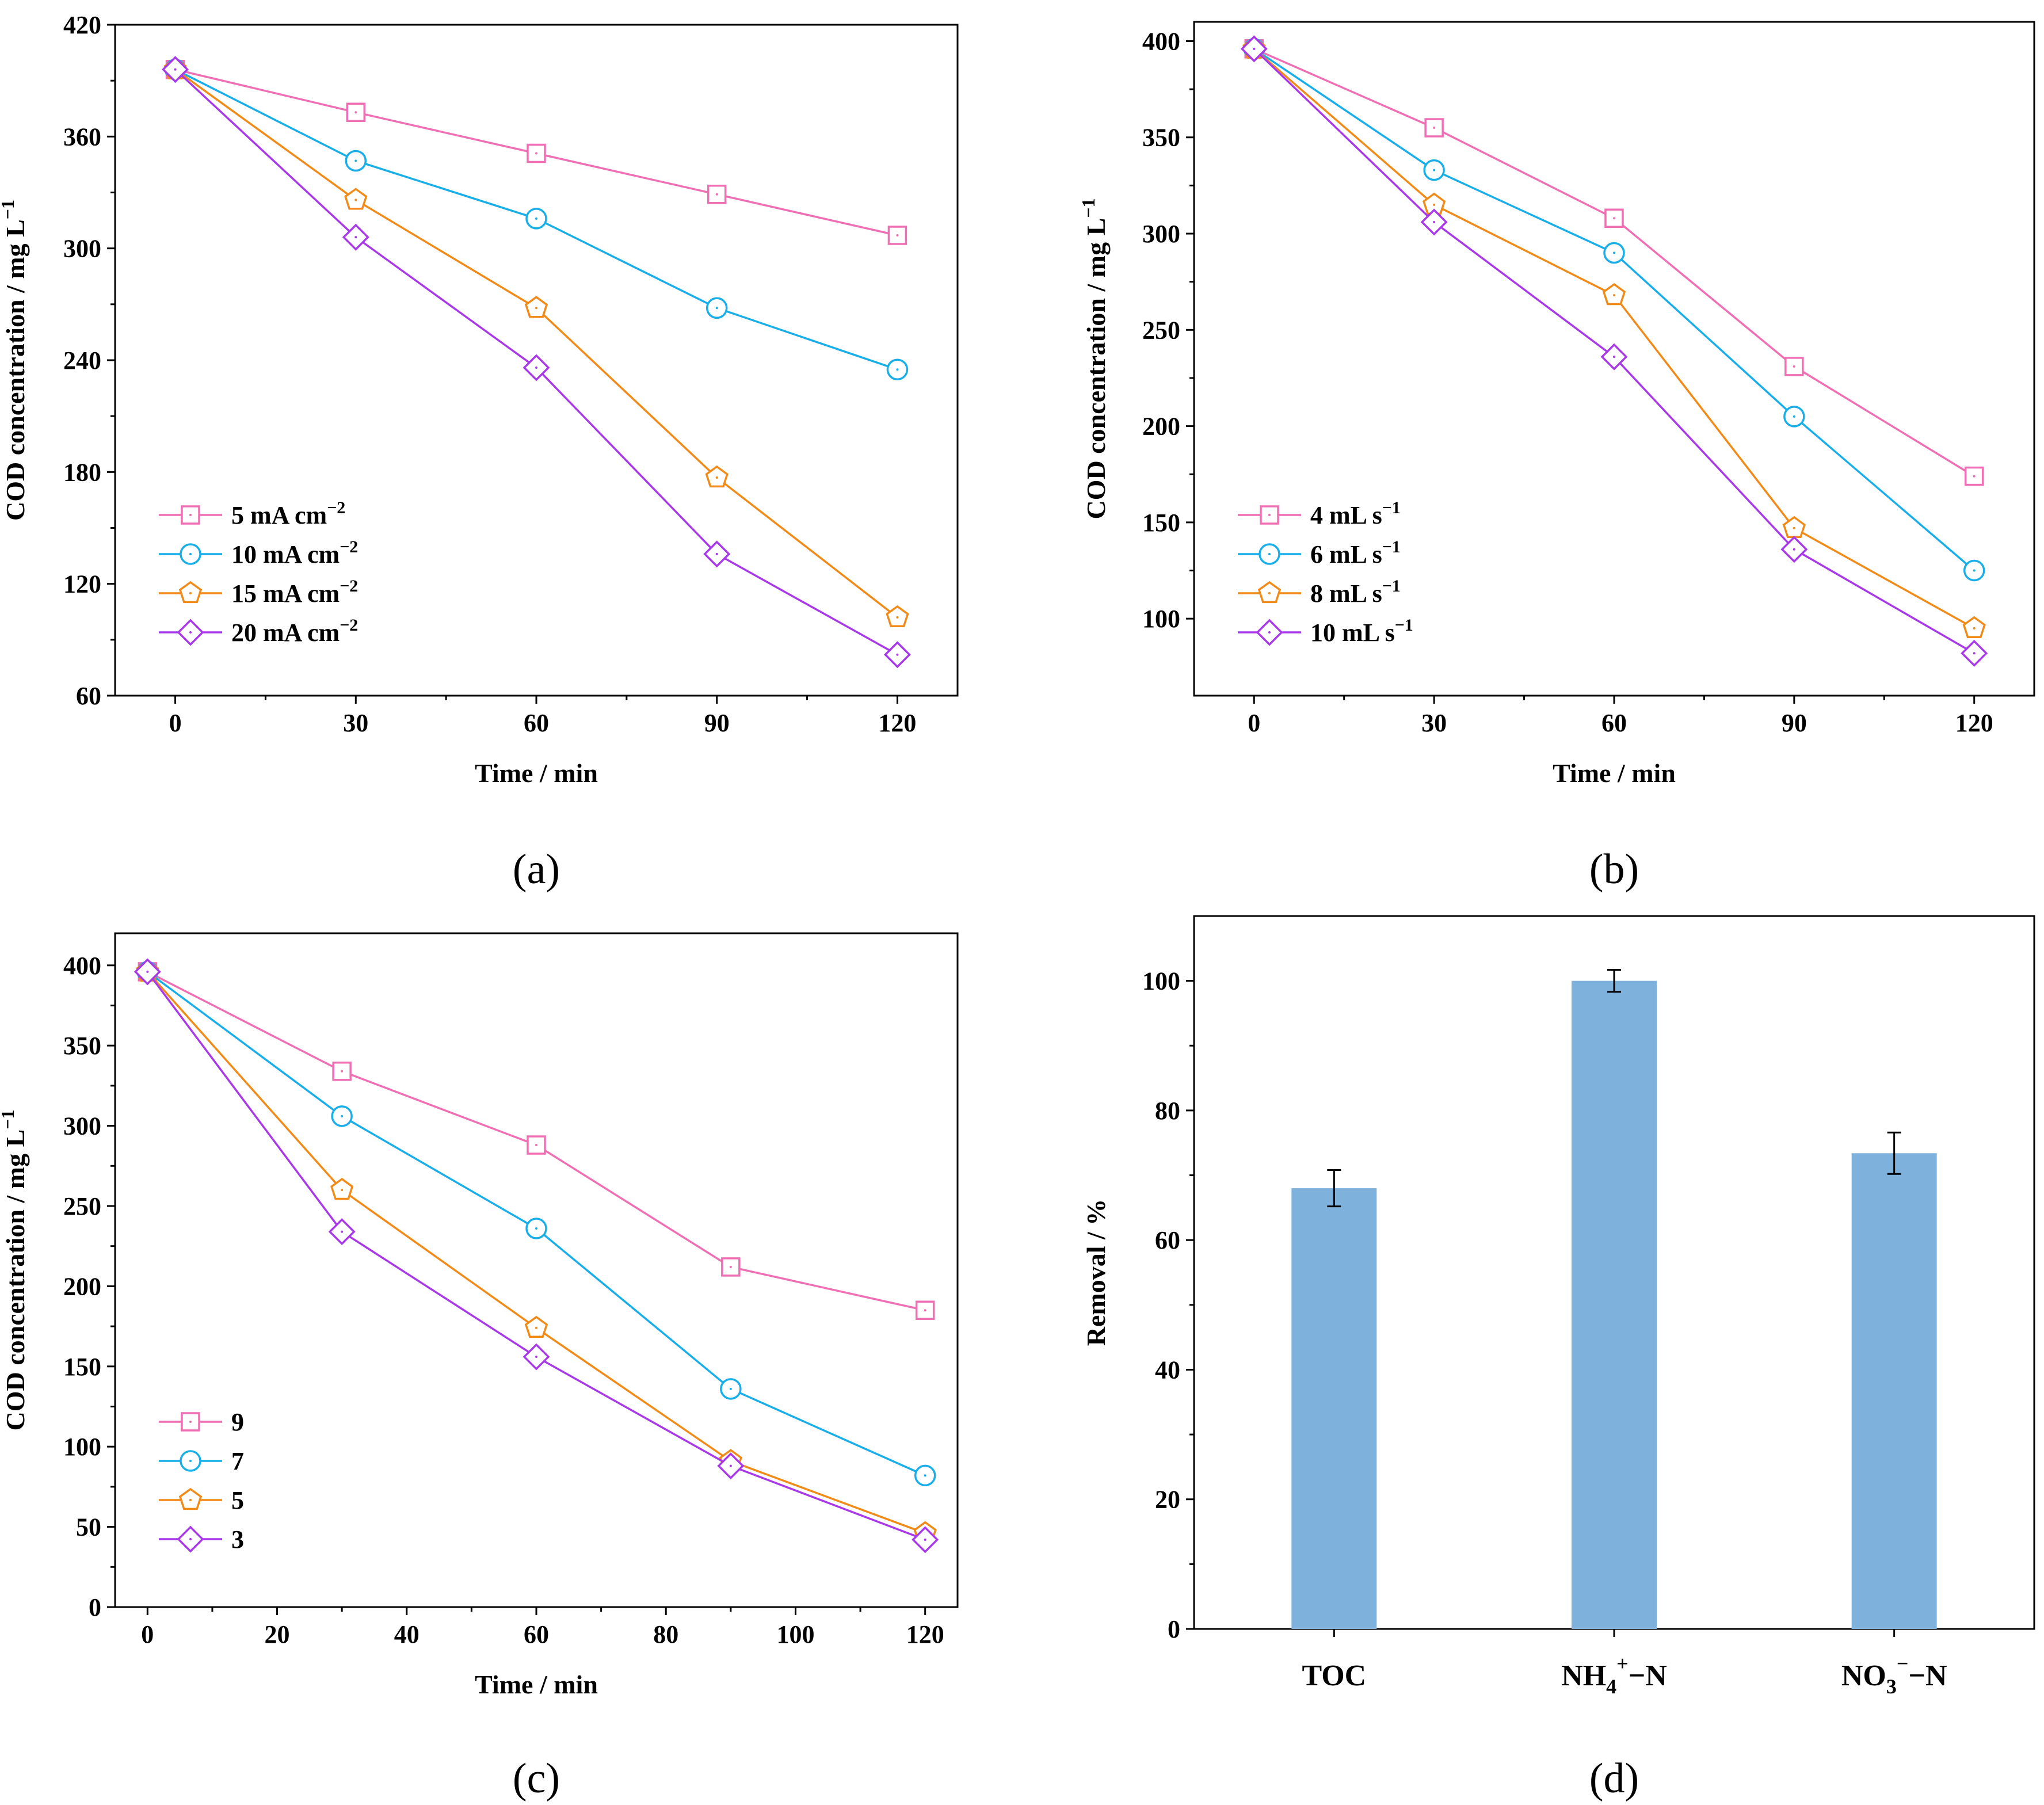 The image size is (2044, 1805). What do you see at coordinates (201, 1422) in the screenshot?
I see `legend-entry: 9` at bounding box center [201, 1422].